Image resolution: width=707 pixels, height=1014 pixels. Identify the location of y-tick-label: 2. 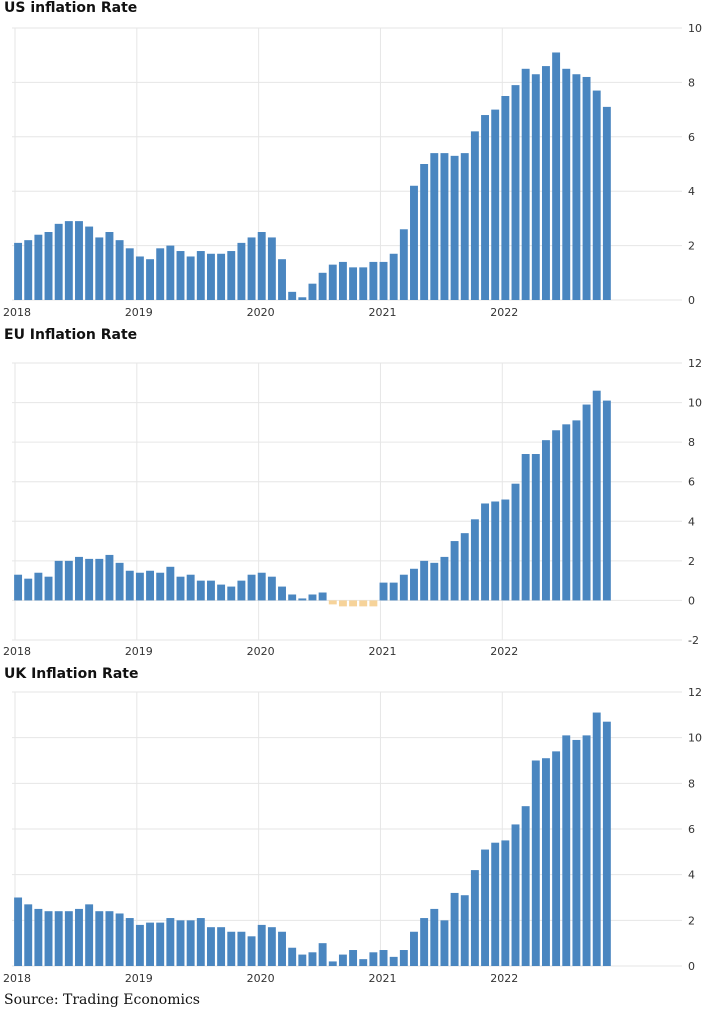
(691, 920).